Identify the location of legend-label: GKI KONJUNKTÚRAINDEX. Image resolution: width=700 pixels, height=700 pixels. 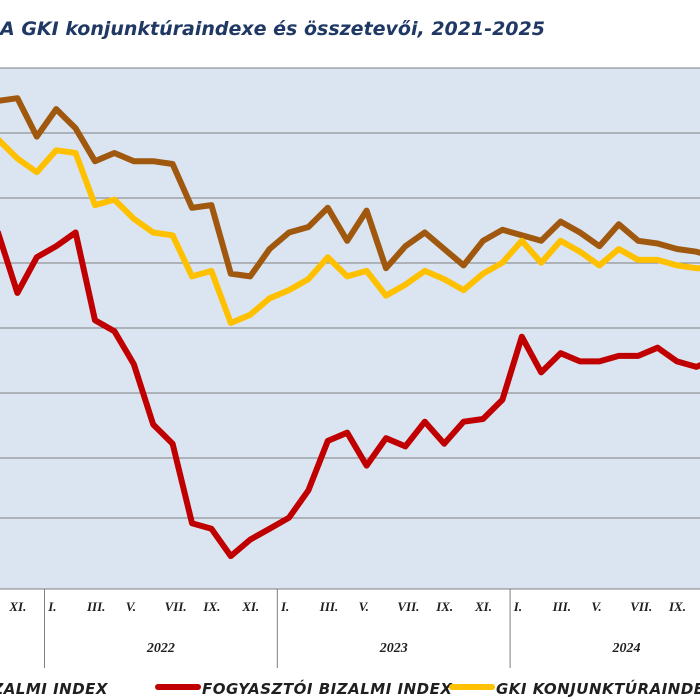
(598, 688).